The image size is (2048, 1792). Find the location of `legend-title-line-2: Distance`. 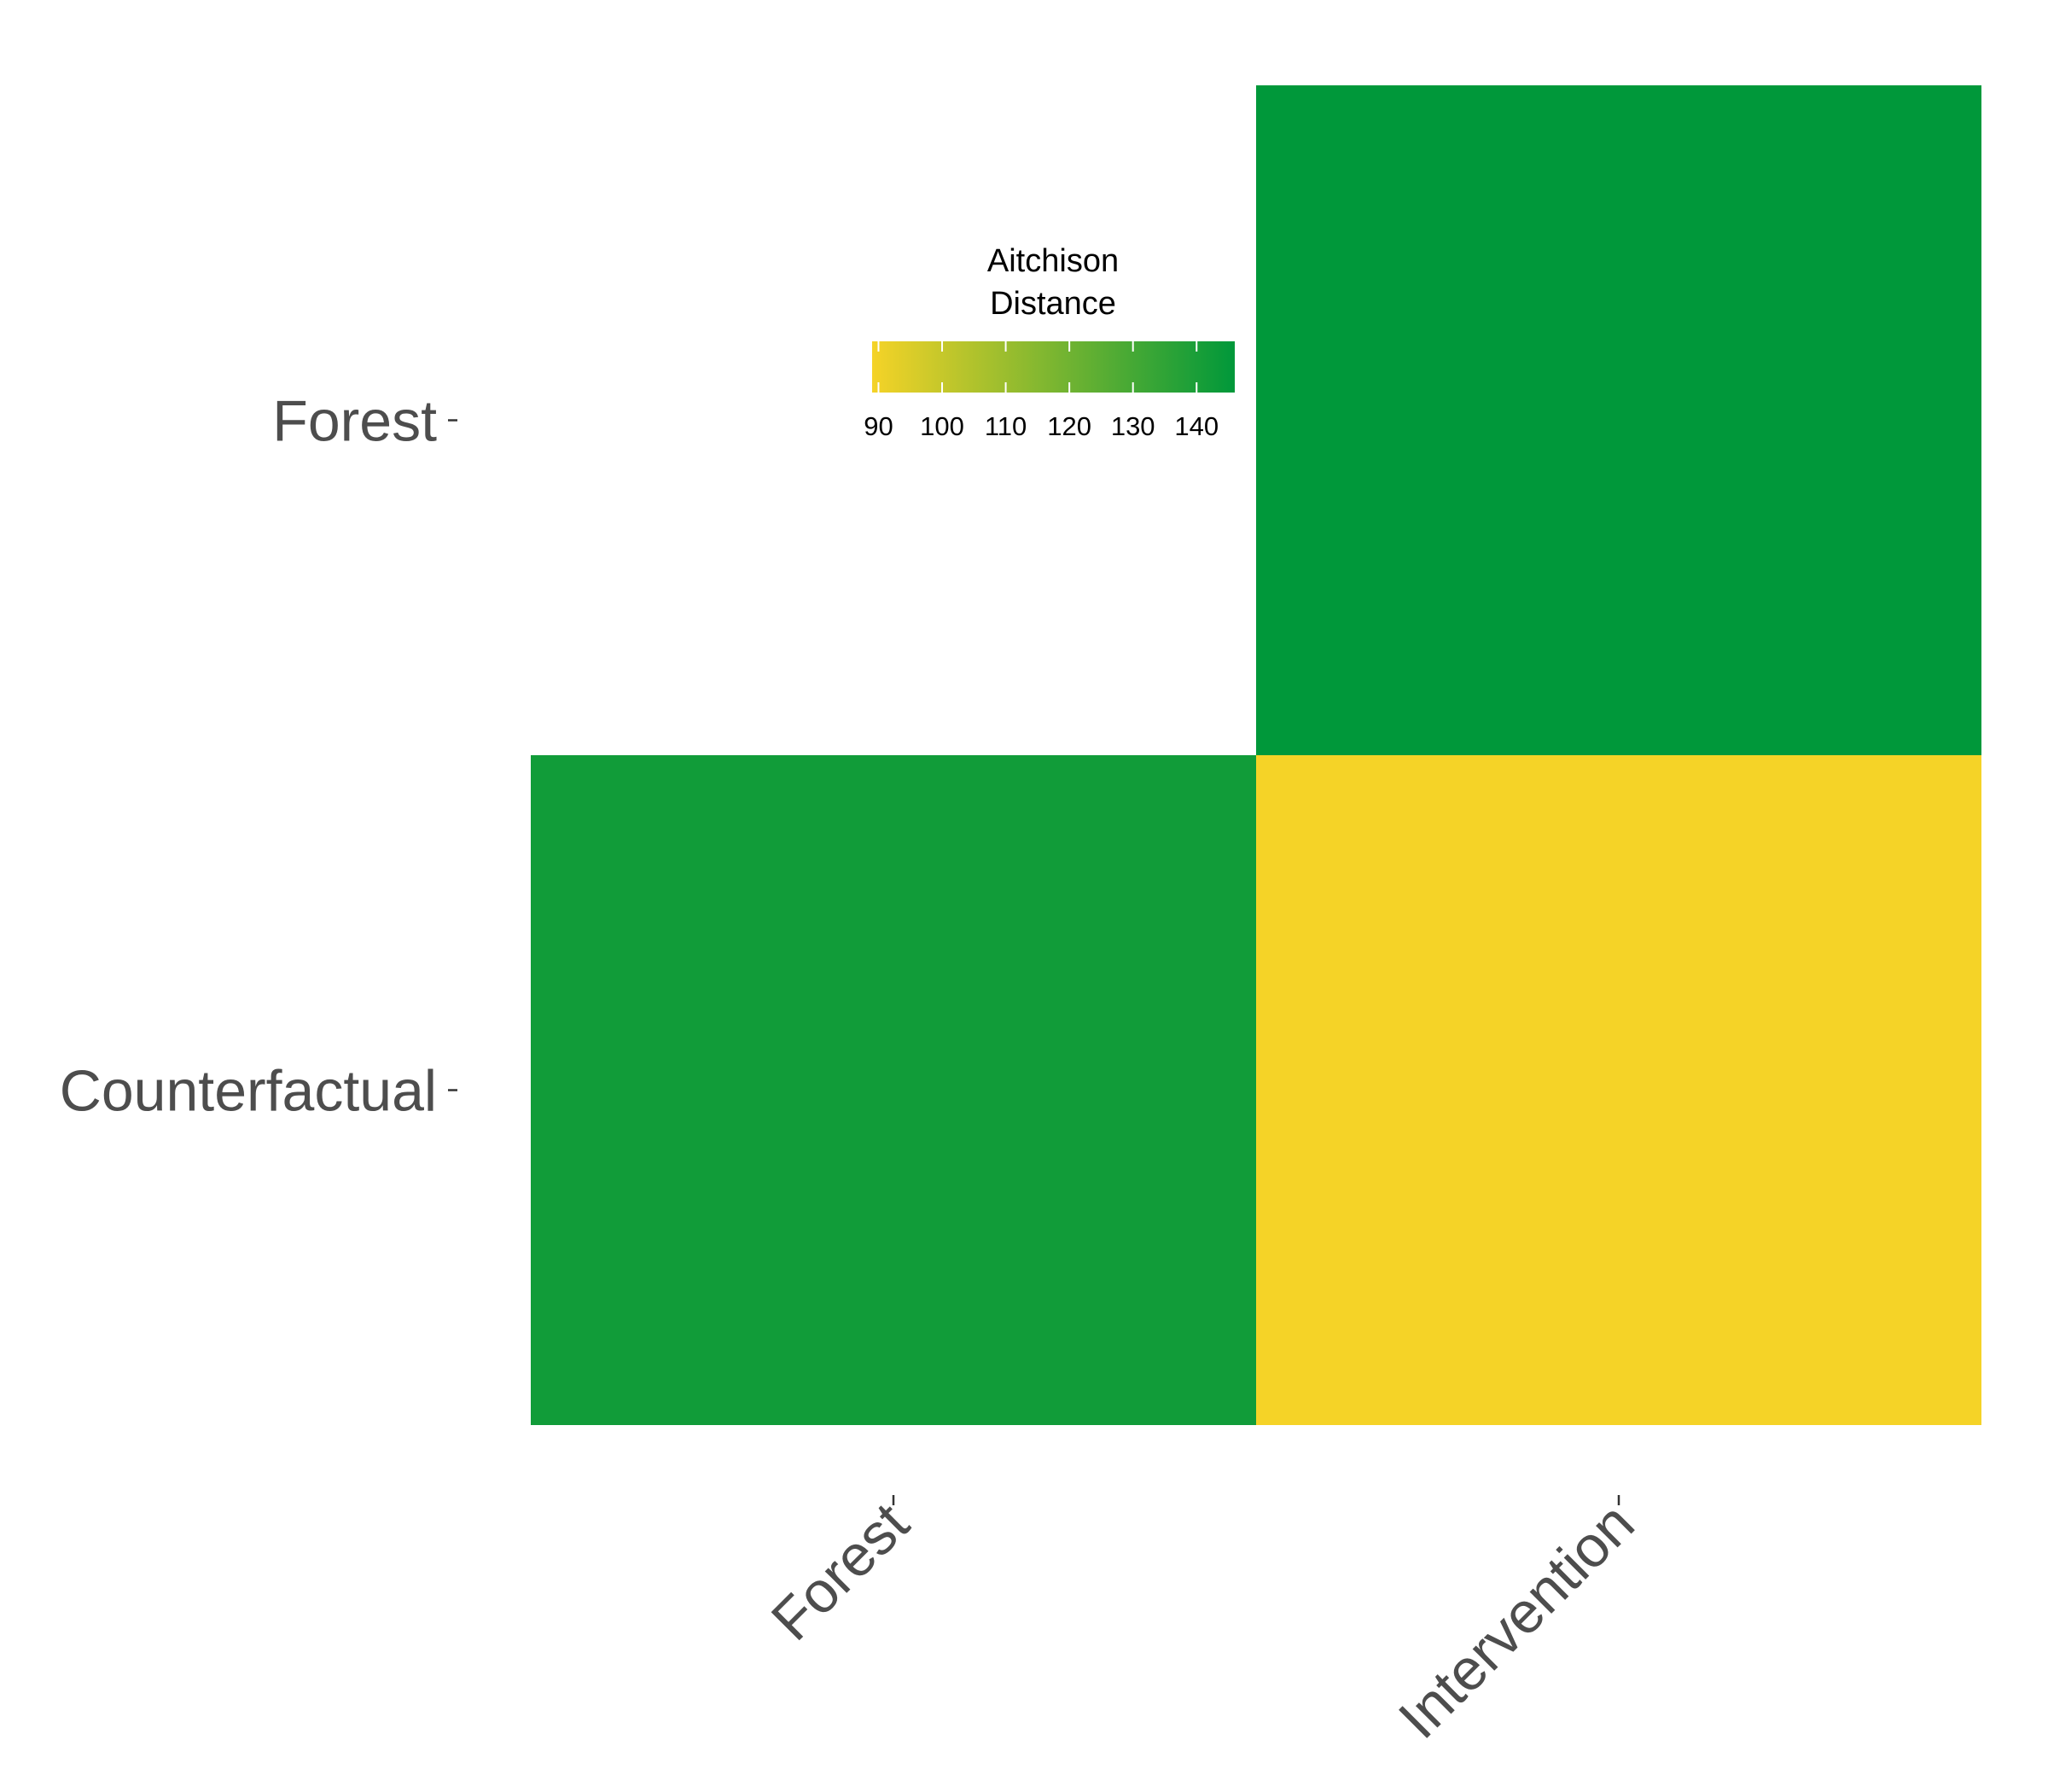

legend-title-line-2: Distance is located at coordinates (1053, 304).